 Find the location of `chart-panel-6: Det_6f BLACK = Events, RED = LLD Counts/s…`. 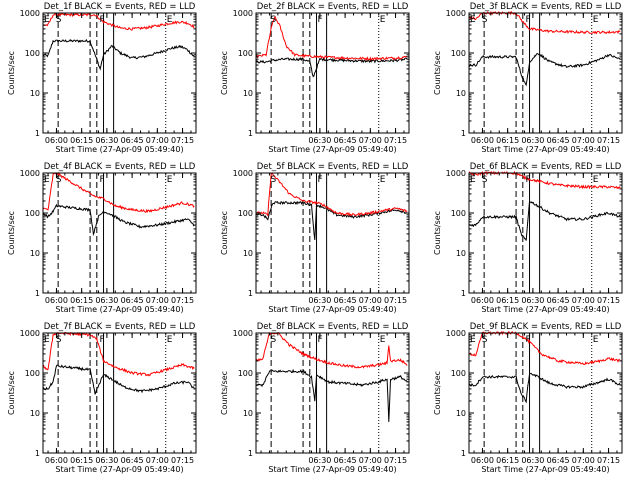

chart-panel-6: Det_6f BLACK = Events, RED = LLD Counts/s… is located at coordinates (528, 238).